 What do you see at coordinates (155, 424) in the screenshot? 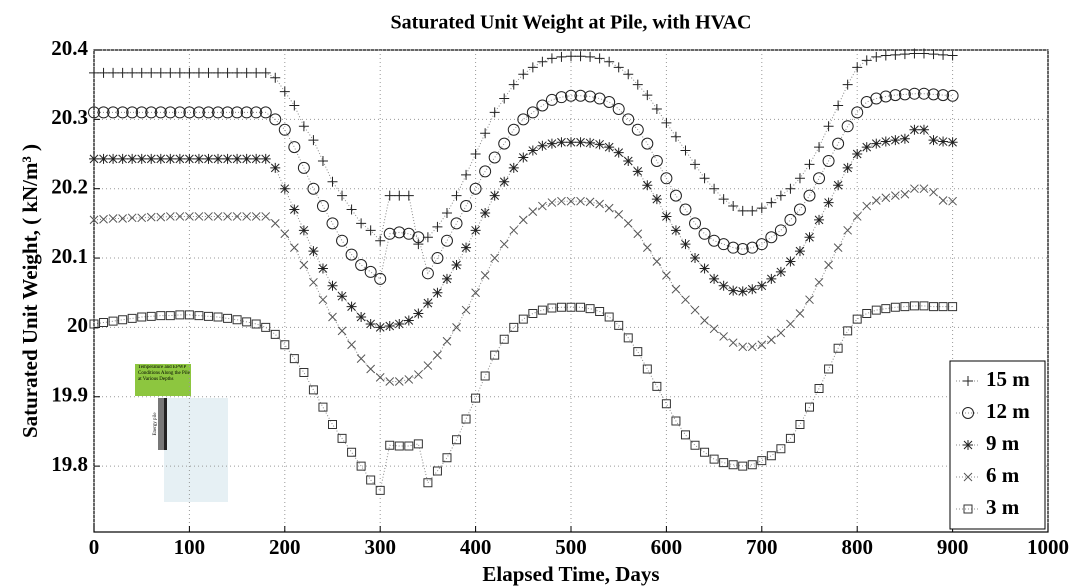
I see `inset-pile-label: Energy pile` at bounding box center [155, 424].